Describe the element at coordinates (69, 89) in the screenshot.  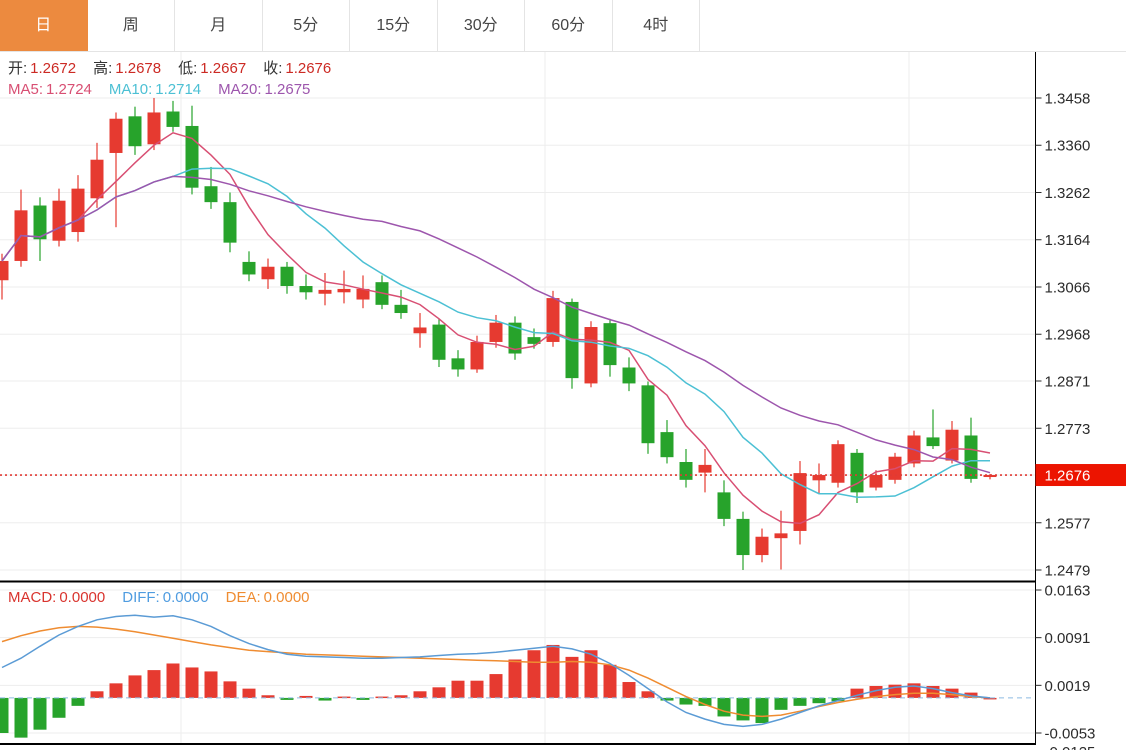
I see `readout-value: 1.2724` at that location.